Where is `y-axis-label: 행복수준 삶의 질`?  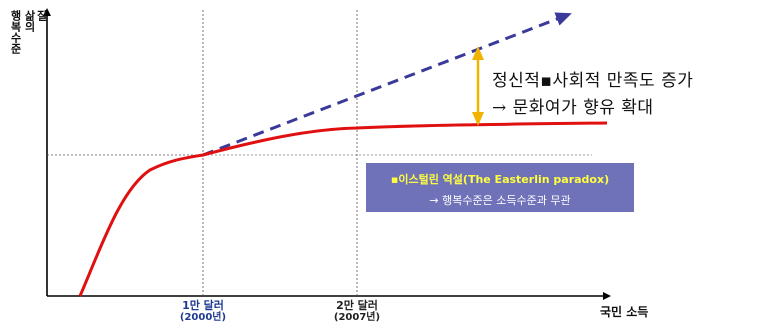 y-axis-label: 행복수준 삶의 질 is located at coordinates (26, 55).